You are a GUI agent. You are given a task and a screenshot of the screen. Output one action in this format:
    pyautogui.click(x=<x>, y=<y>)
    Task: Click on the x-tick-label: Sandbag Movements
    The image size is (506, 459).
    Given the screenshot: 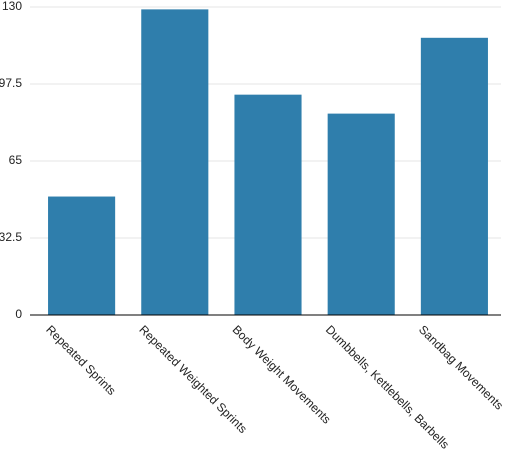 What is the action you would take?
    pyautogui.click(x=461, y=367)
    